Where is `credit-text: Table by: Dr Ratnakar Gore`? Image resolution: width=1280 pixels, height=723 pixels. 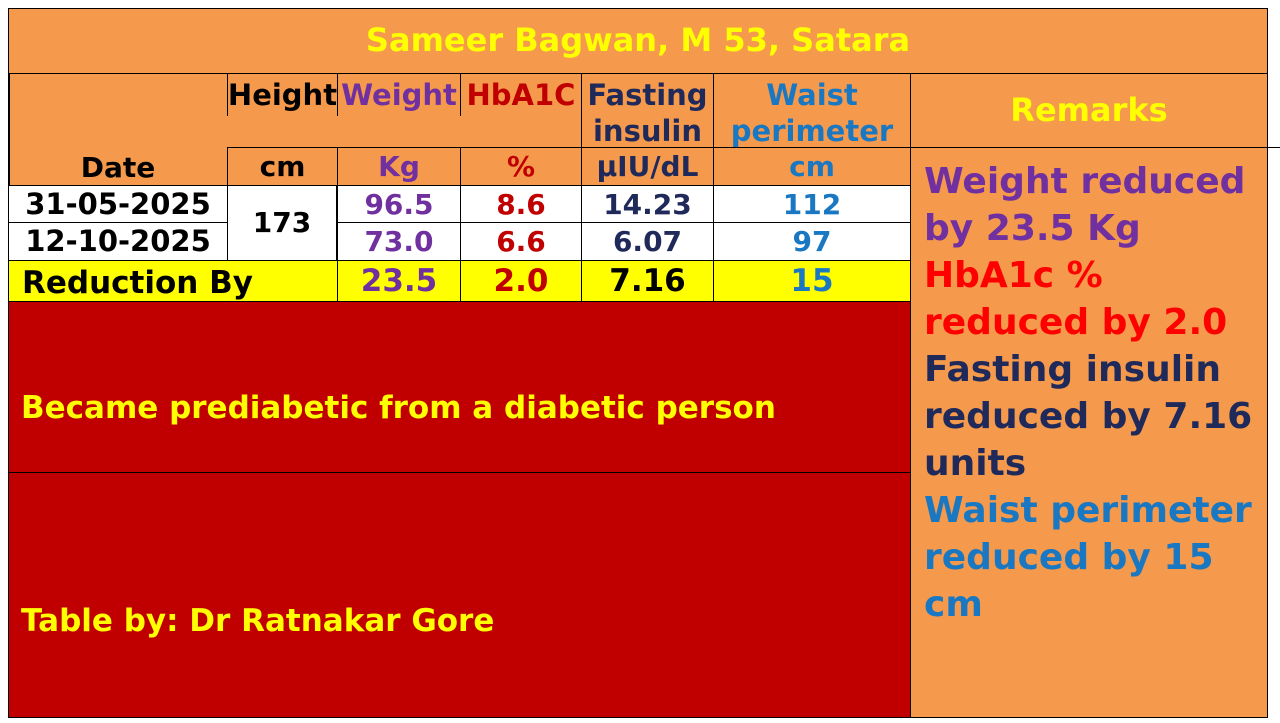 credit-text: Table by: Dr Ratnakar Gore is located at coordinates (258, 621).